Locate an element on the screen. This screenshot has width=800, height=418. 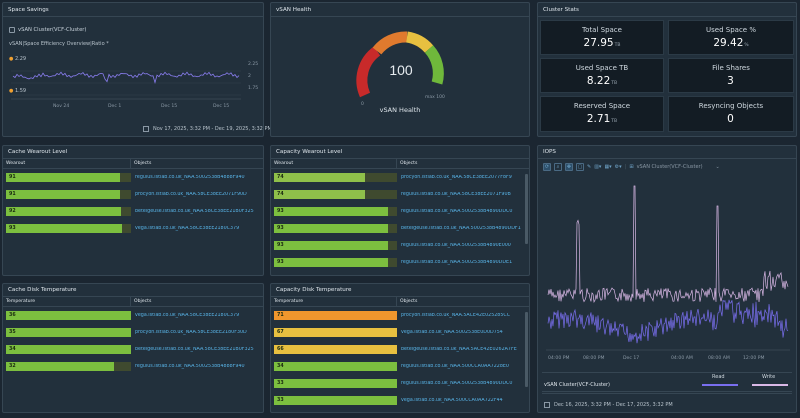
vsan-health-panel: vSAN Health 100 0 max 100 vSAN Health is located at coordinates (400, 69).